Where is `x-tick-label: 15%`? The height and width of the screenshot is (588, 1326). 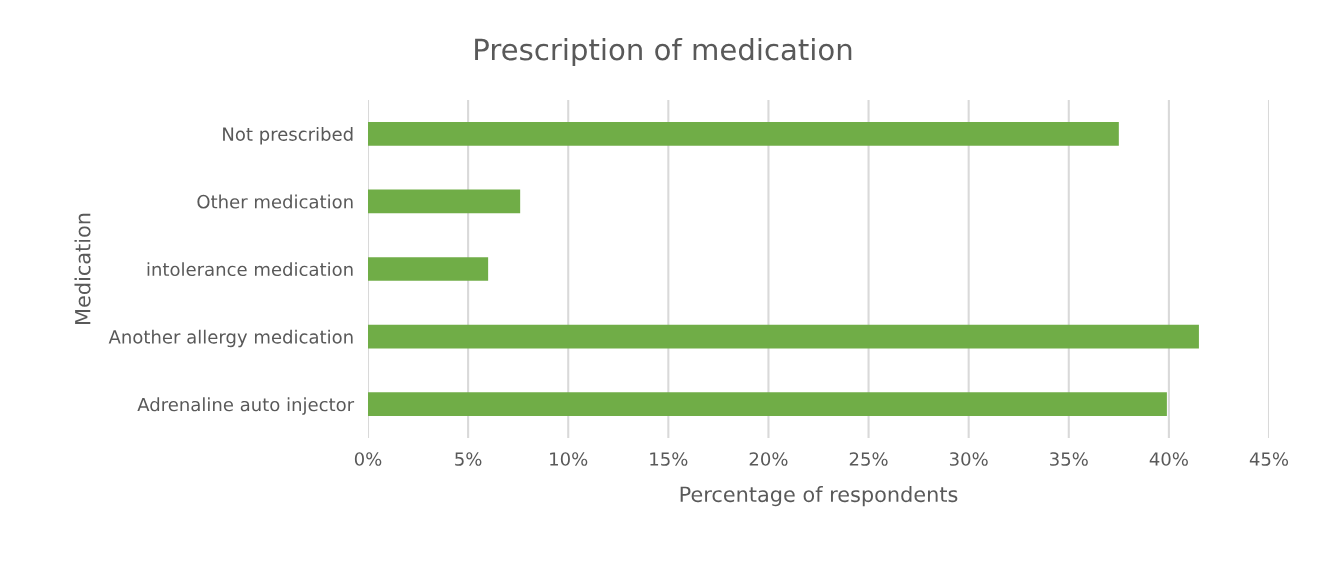 x-tick-label: 15% is located at coordinates (669, 459).